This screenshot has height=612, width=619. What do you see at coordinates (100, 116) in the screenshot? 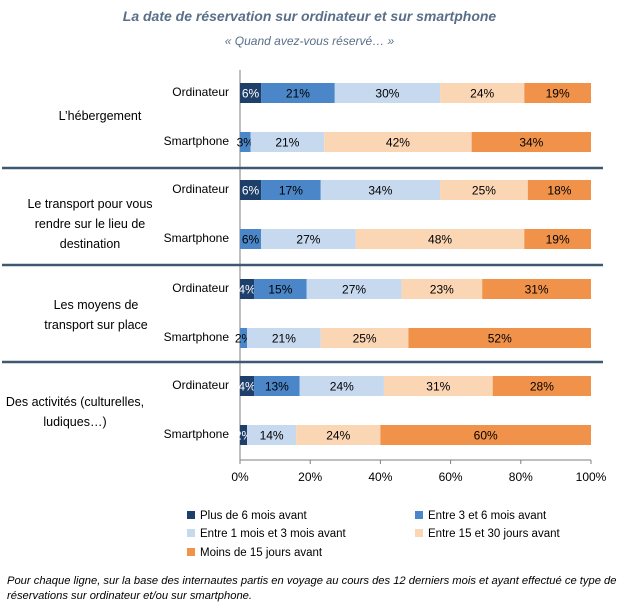
I see `group-label: L’hébergement` at bounding box center [100, 116].